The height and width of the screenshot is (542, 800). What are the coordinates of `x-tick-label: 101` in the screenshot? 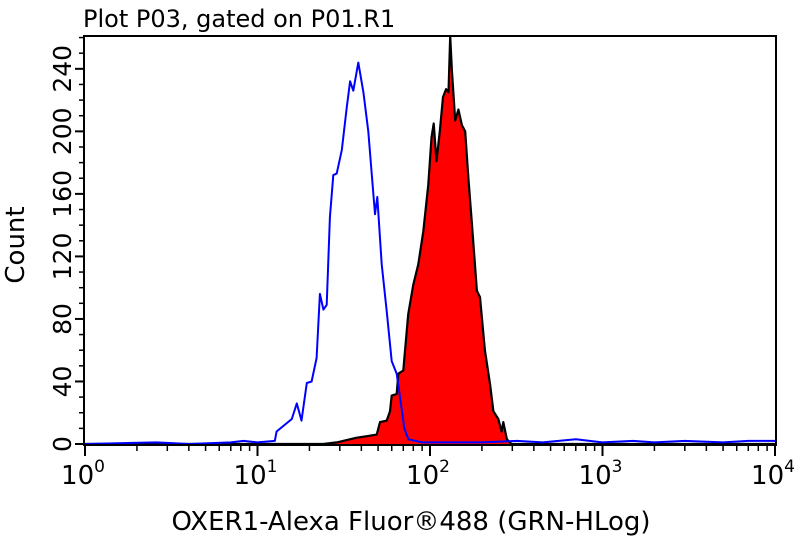 It's located at (256, 474).